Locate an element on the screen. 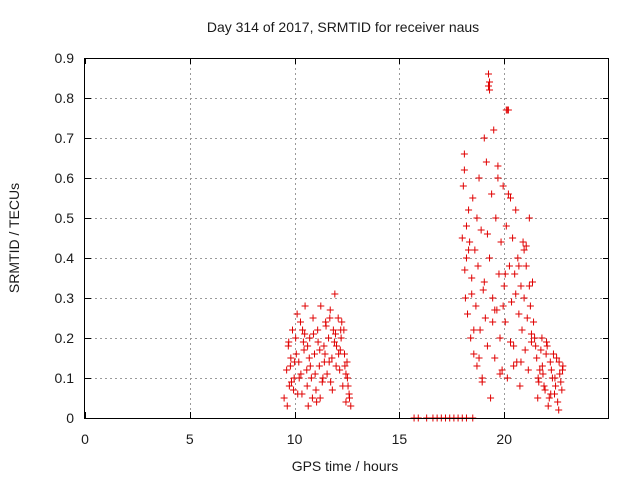 This screenshot has width=640, height=480. y-tick-label: 0.8 is located at coordinates (65, 98).